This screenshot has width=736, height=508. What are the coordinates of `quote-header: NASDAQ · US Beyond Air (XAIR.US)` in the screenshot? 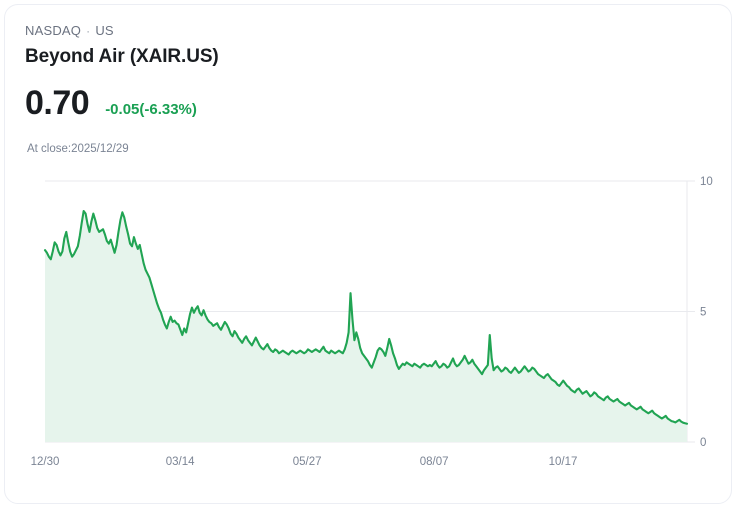 It's located at (368, 46).